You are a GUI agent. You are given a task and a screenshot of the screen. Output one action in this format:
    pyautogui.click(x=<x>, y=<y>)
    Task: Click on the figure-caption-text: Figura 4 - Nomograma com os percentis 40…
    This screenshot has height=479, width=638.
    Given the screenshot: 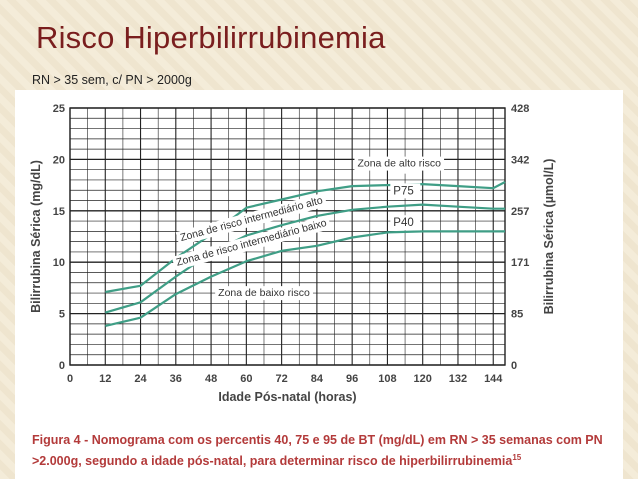 What is the action you would take?
    pyautogui.click(x=317, y=451)
    